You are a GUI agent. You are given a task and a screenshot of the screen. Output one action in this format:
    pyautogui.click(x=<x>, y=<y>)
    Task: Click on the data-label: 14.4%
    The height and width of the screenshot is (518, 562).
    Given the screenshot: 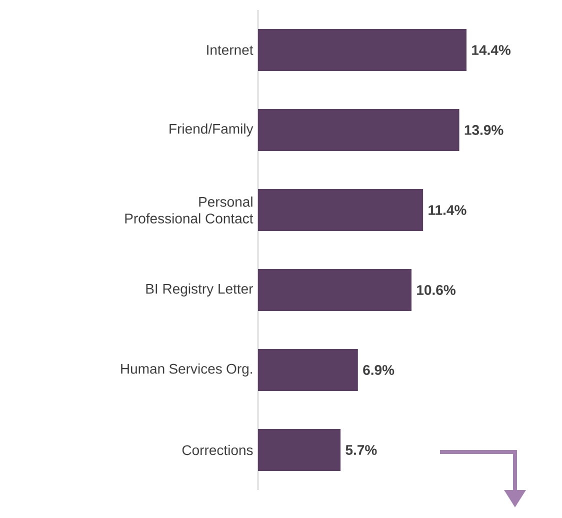 What is the action you would take?
    pyautogui.click(x=491, y=50)
    